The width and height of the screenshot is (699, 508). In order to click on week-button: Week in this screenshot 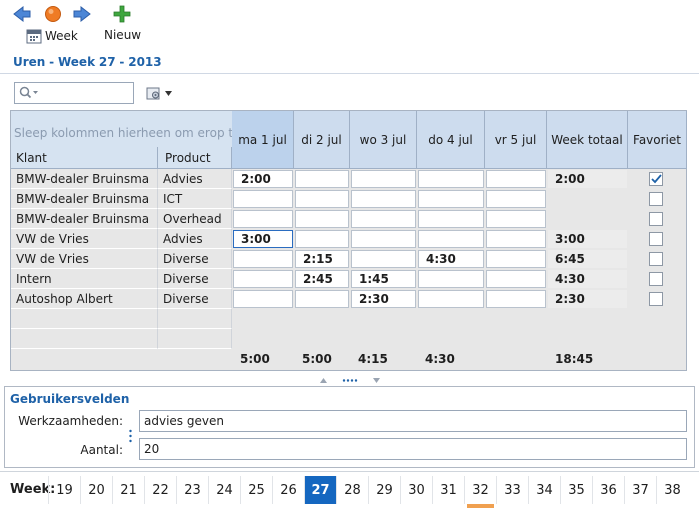, I will do `click(52, 36)`.